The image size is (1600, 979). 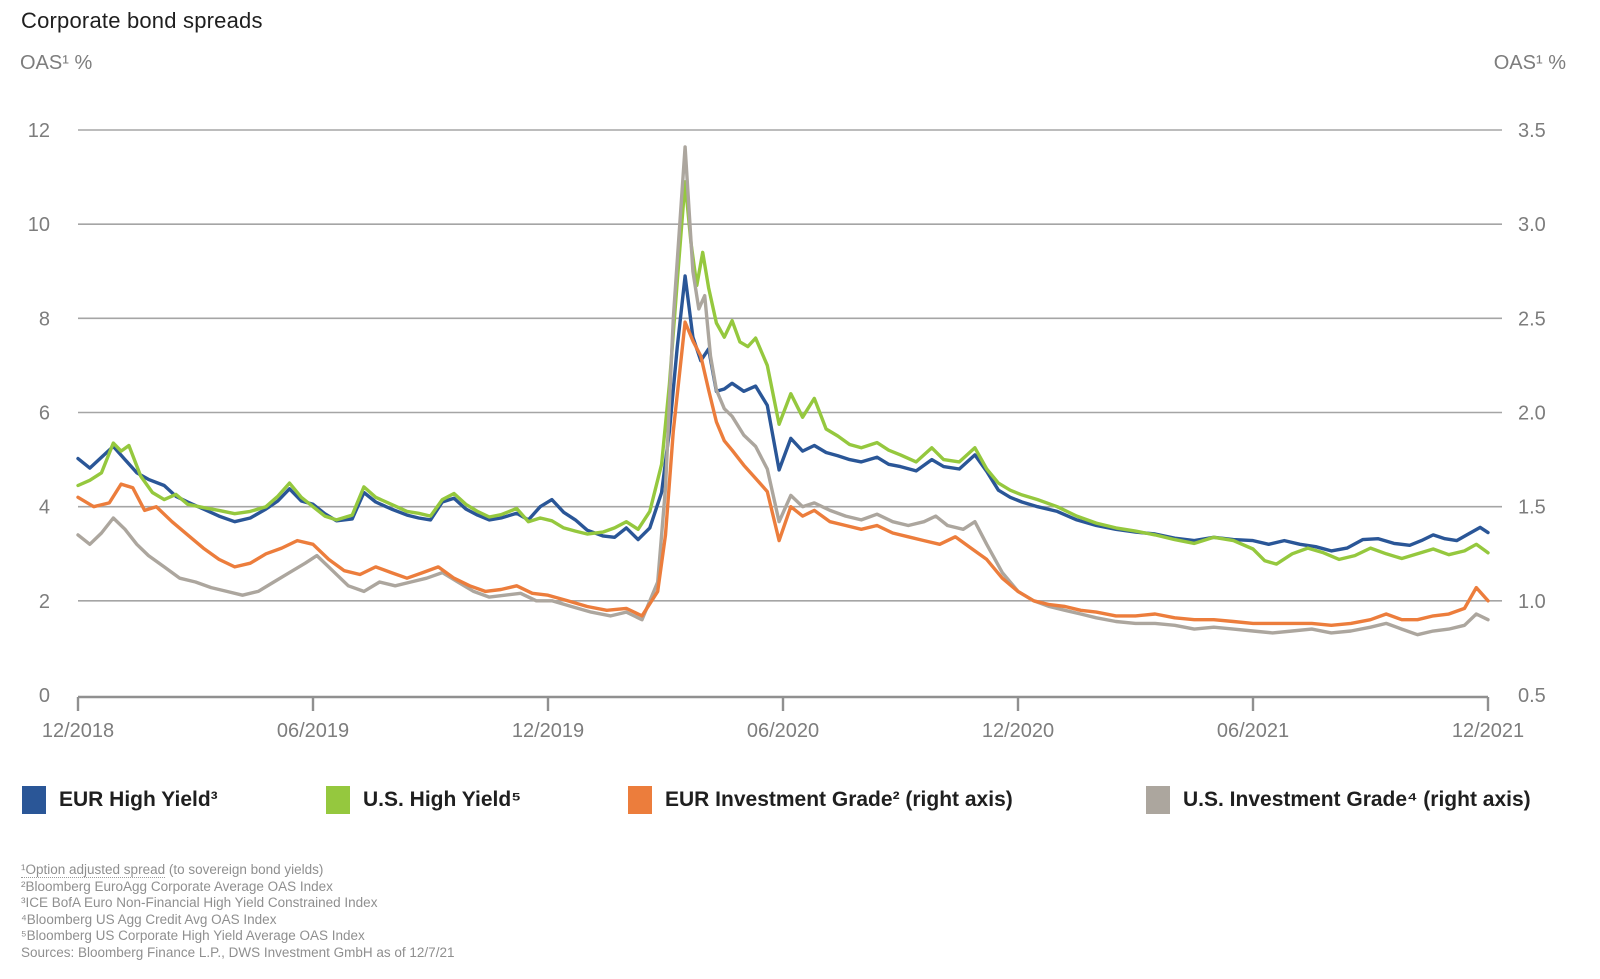 I want to click on legend-item-eur-investment-grade: EUR Investment Grade² (right axis), so click(x=820, y=800).